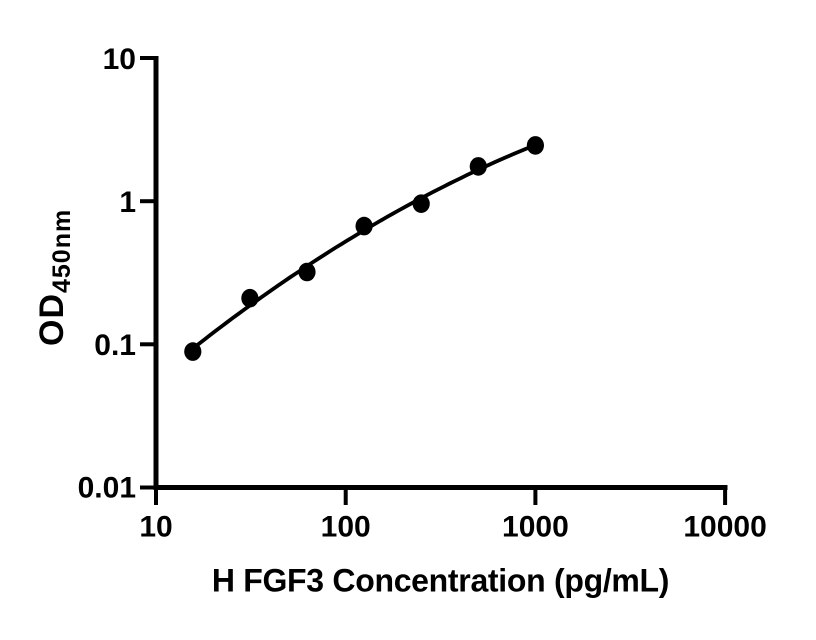 This screenshot has height=640, width=816. I want to click on y-tick-label-10: 10, so click(119, 59).